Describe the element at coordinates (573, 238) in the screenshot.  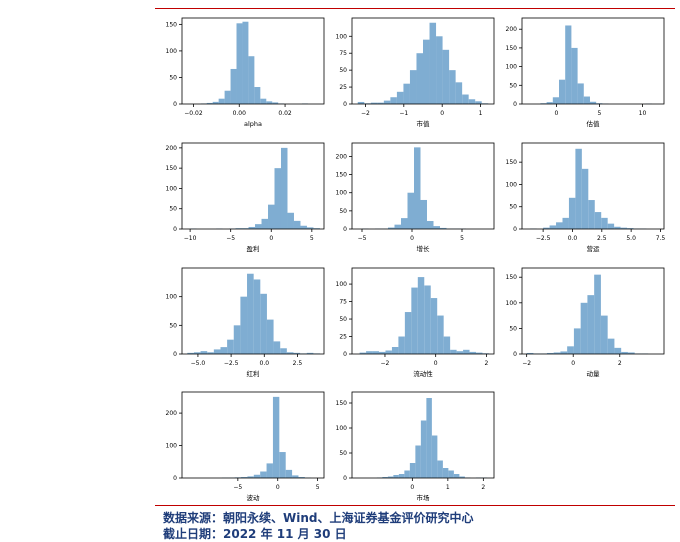
I see `x-tick-label: 0.0` at that location.